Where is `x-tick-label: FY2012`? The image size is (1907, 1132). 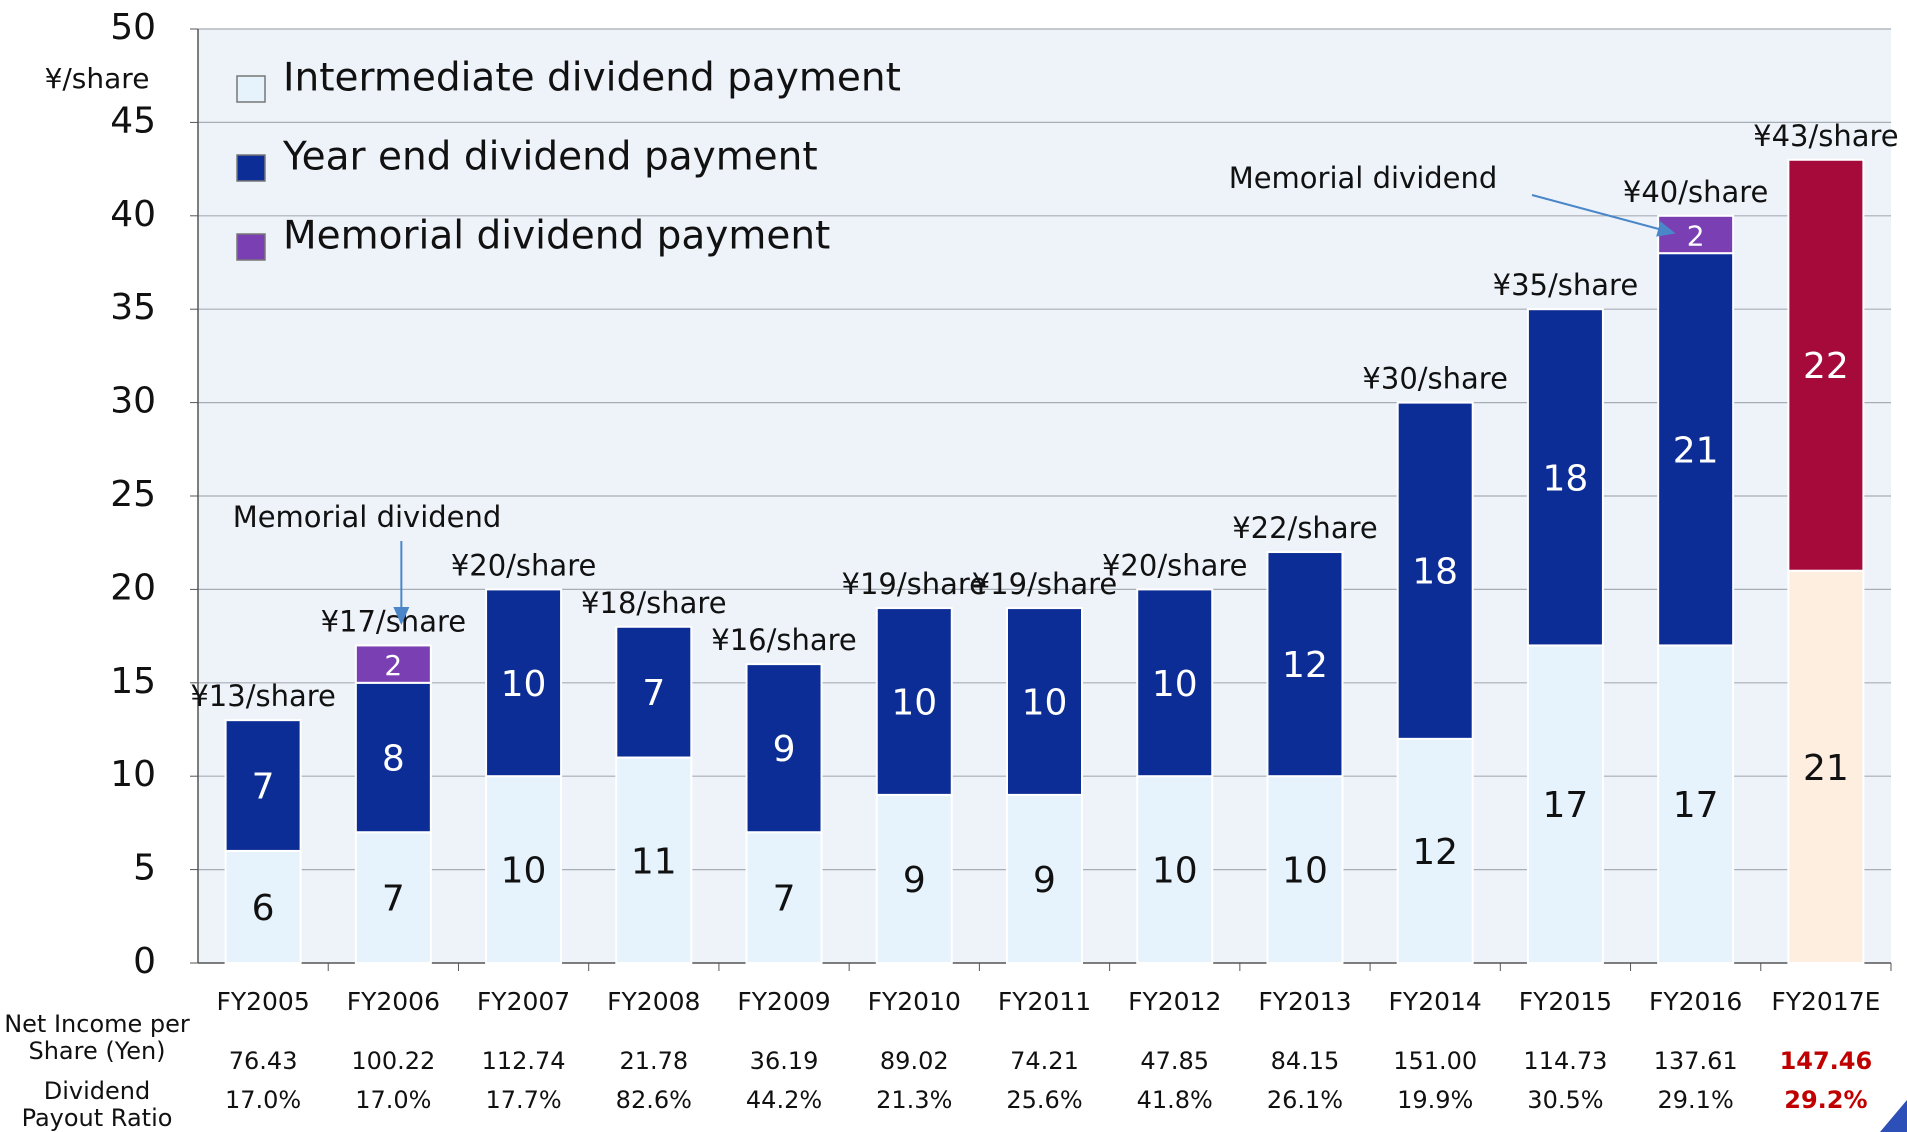
x-tick-label: FY2012 is located at coordinates (1174, 1001).